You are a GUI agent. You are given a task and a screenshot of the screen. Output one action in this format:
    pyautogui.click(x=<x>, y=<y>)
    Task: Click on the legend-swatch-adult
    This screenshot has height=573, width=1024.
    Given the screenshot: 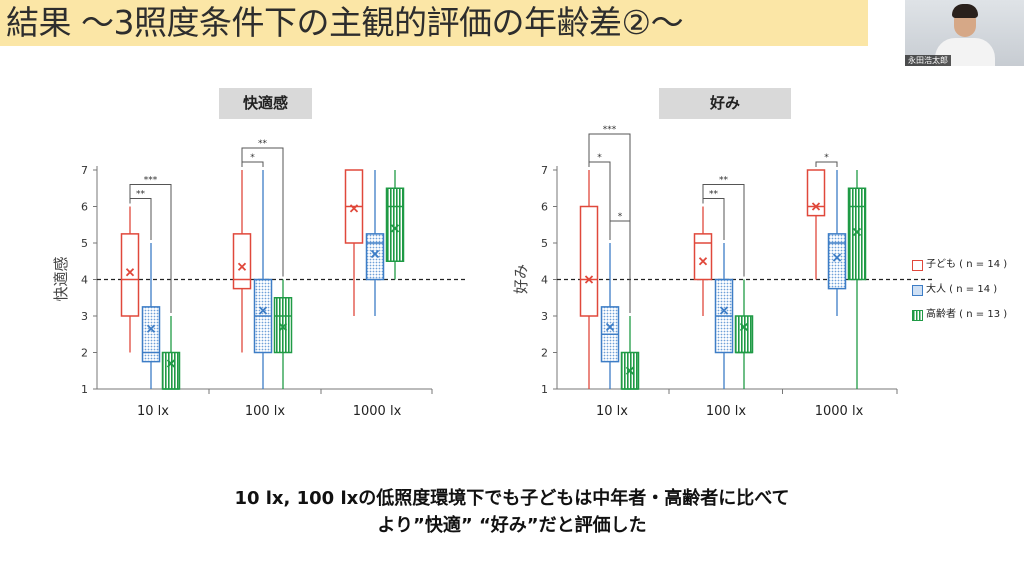 What is the action you would take?
    pyautogui.click(x=917, y=290)
    